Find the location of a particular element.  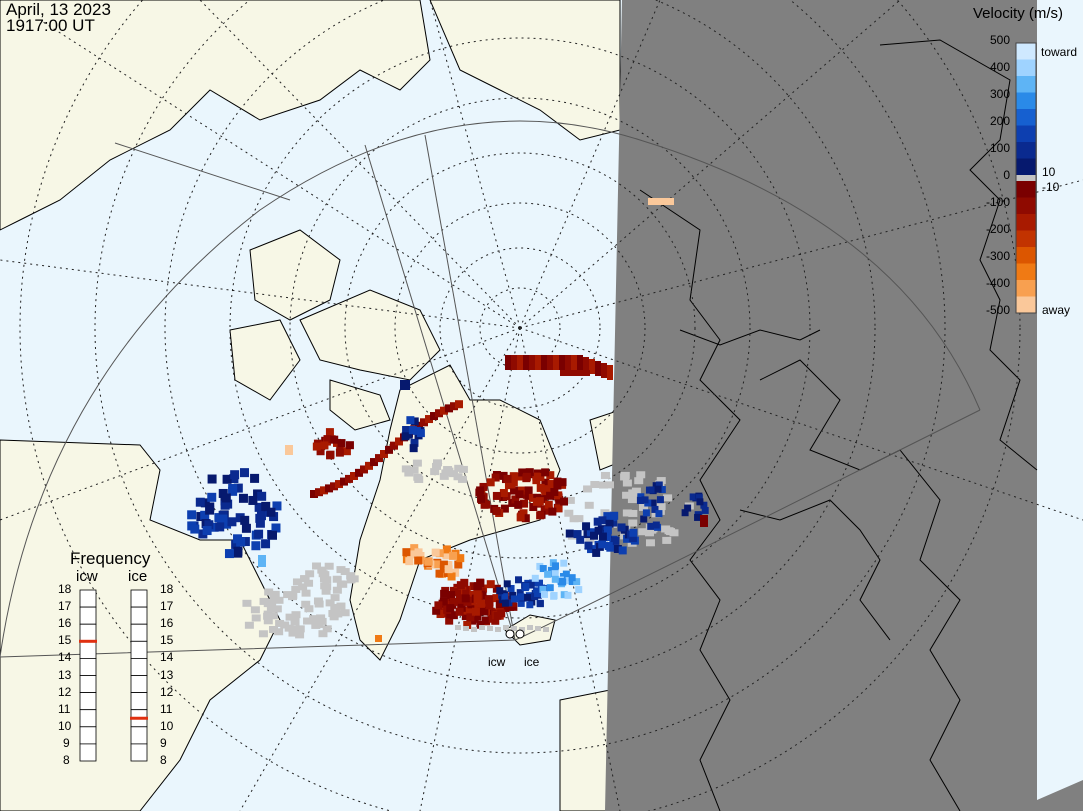

frequency-tick-label: 10 is located at coordinates (167, 725).